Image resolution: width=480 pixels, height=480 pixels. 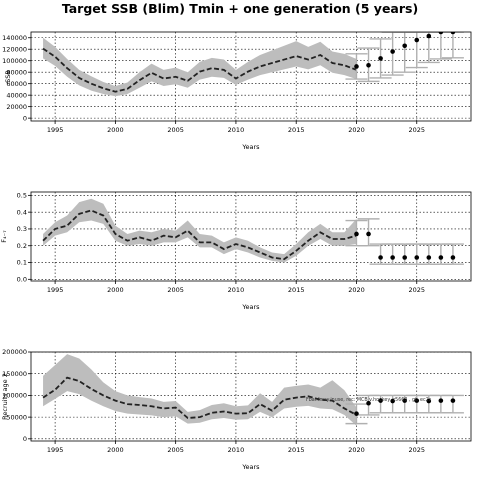 What do you see at coordinates (453, 257) in the screenshot?
I see `fbar-projection-point-2028` at bounding box center [453, 257].